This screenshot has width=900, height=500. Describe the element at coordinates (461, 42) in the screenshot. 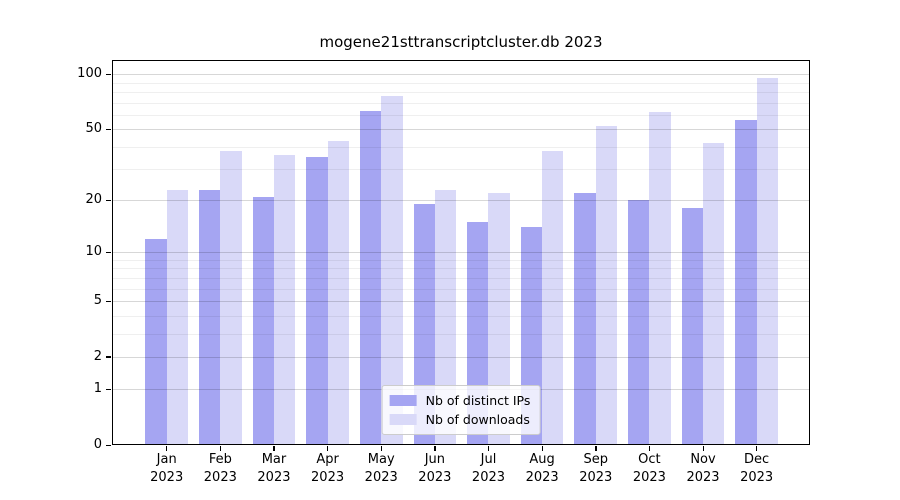

I see `chart-title: mogene21sttranscriptcluster.db 2023` at that location.